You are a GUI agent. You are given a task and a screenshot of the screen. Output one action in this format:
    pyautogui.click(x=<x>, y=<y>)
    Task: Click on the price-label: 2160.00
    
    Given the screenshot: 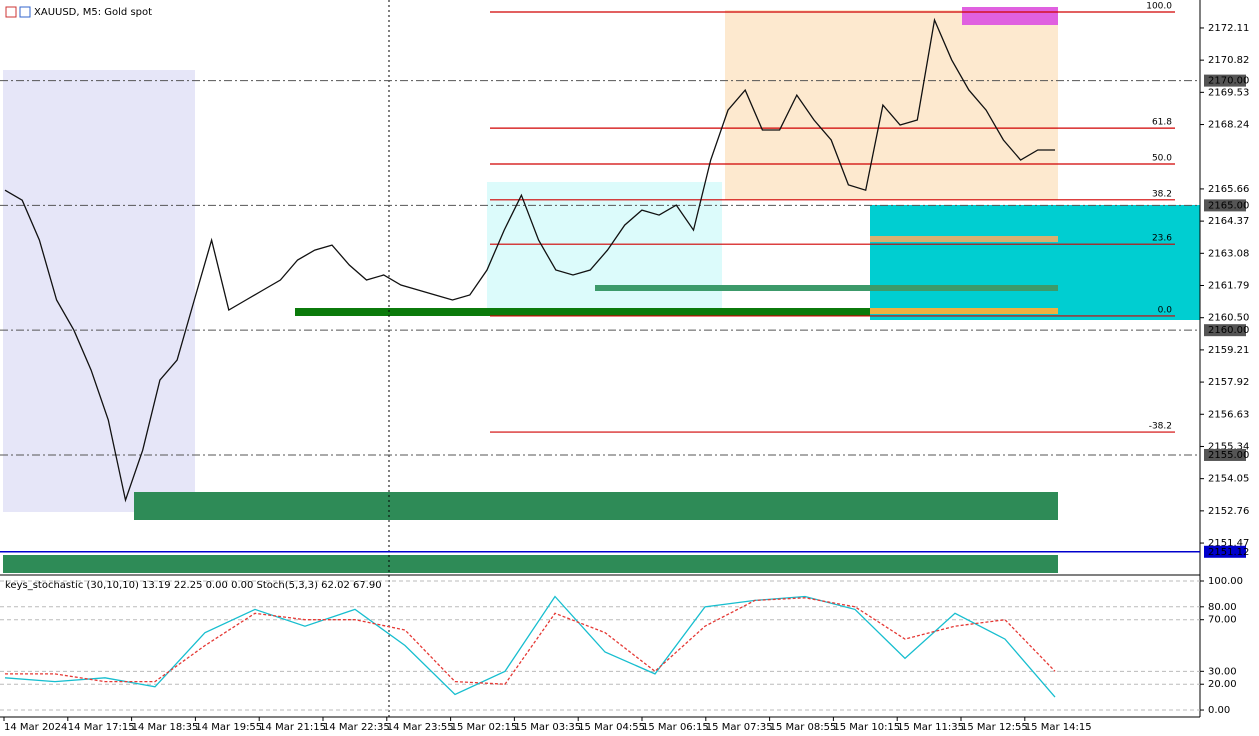 What is the action you would take?
    pyautogui.click(x=1228, y=330)
    